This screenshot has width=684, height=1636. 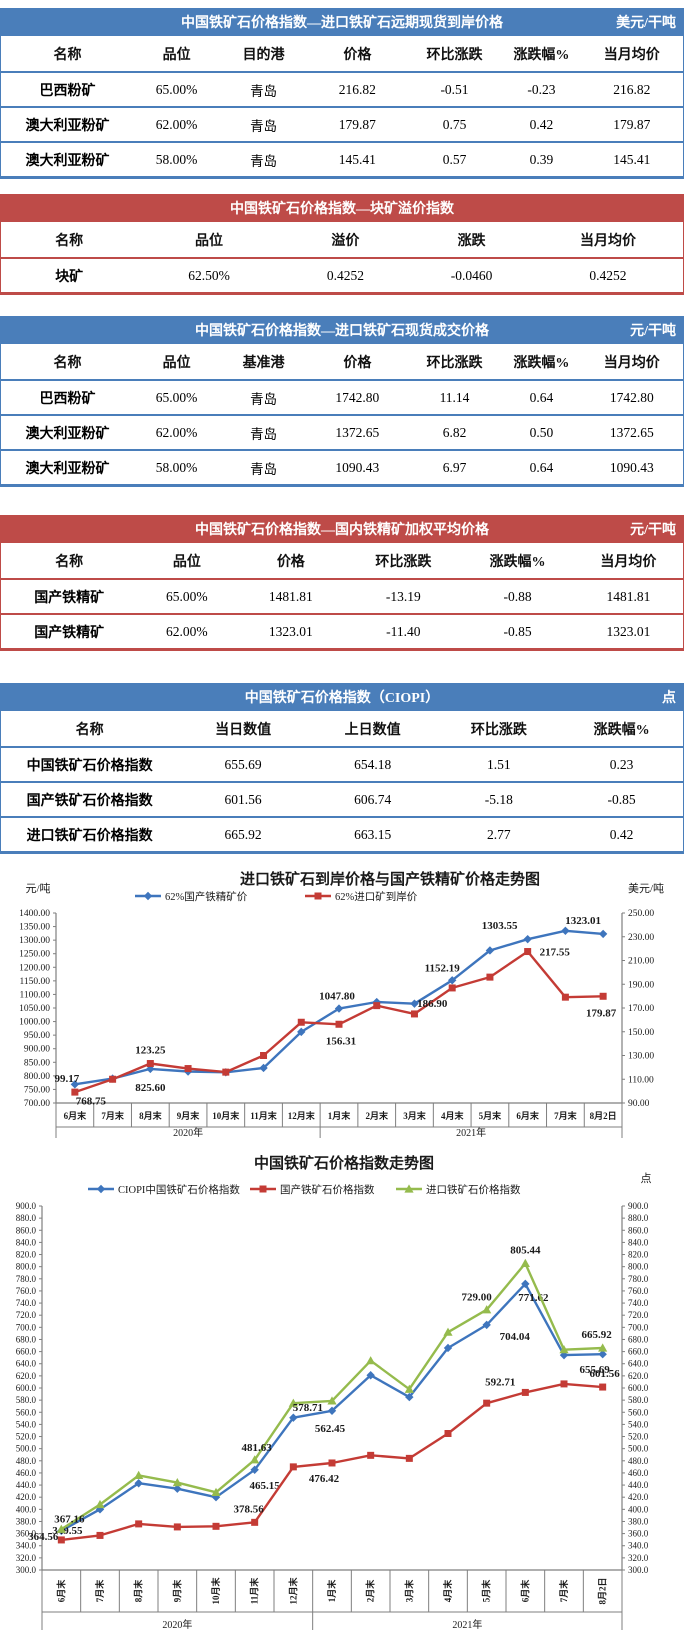 What do you see at coordinates (638, 1424) in the screenshot?
I see `right-tick-label: 540.0` at bounding box center [638, 1424].